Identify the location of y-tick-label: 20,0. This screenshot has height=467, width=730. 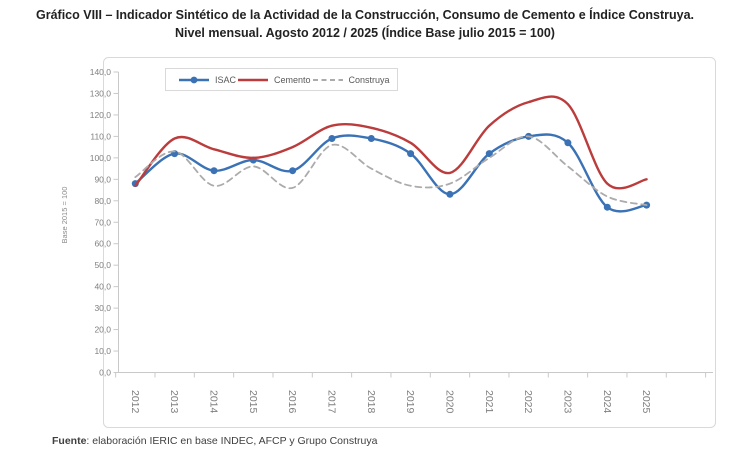
(102, 330).